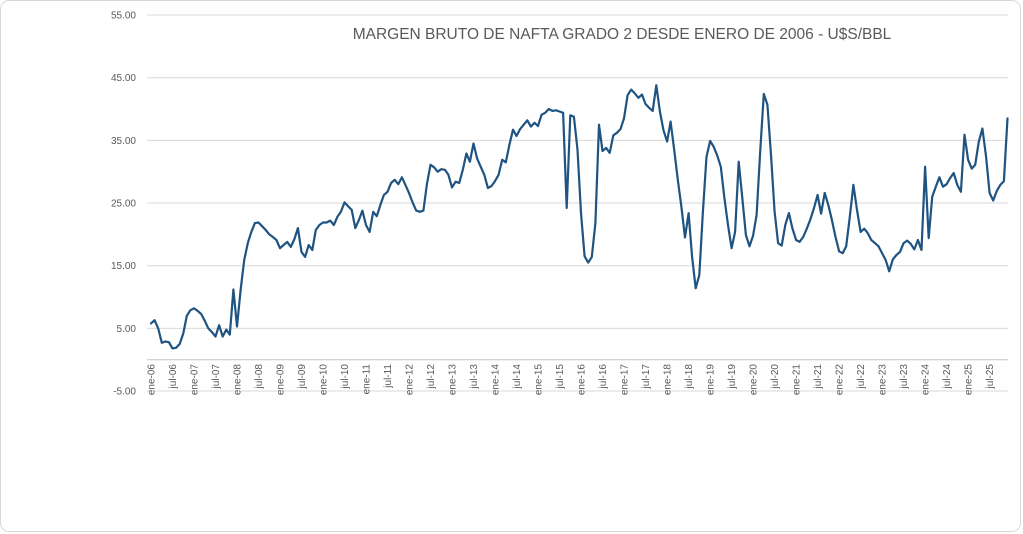 This screenshot has width=1023, height=534. Describe the element at coordinates (732, 377) in the screenshot. I see `x-axis-label: jul-19` at that location.